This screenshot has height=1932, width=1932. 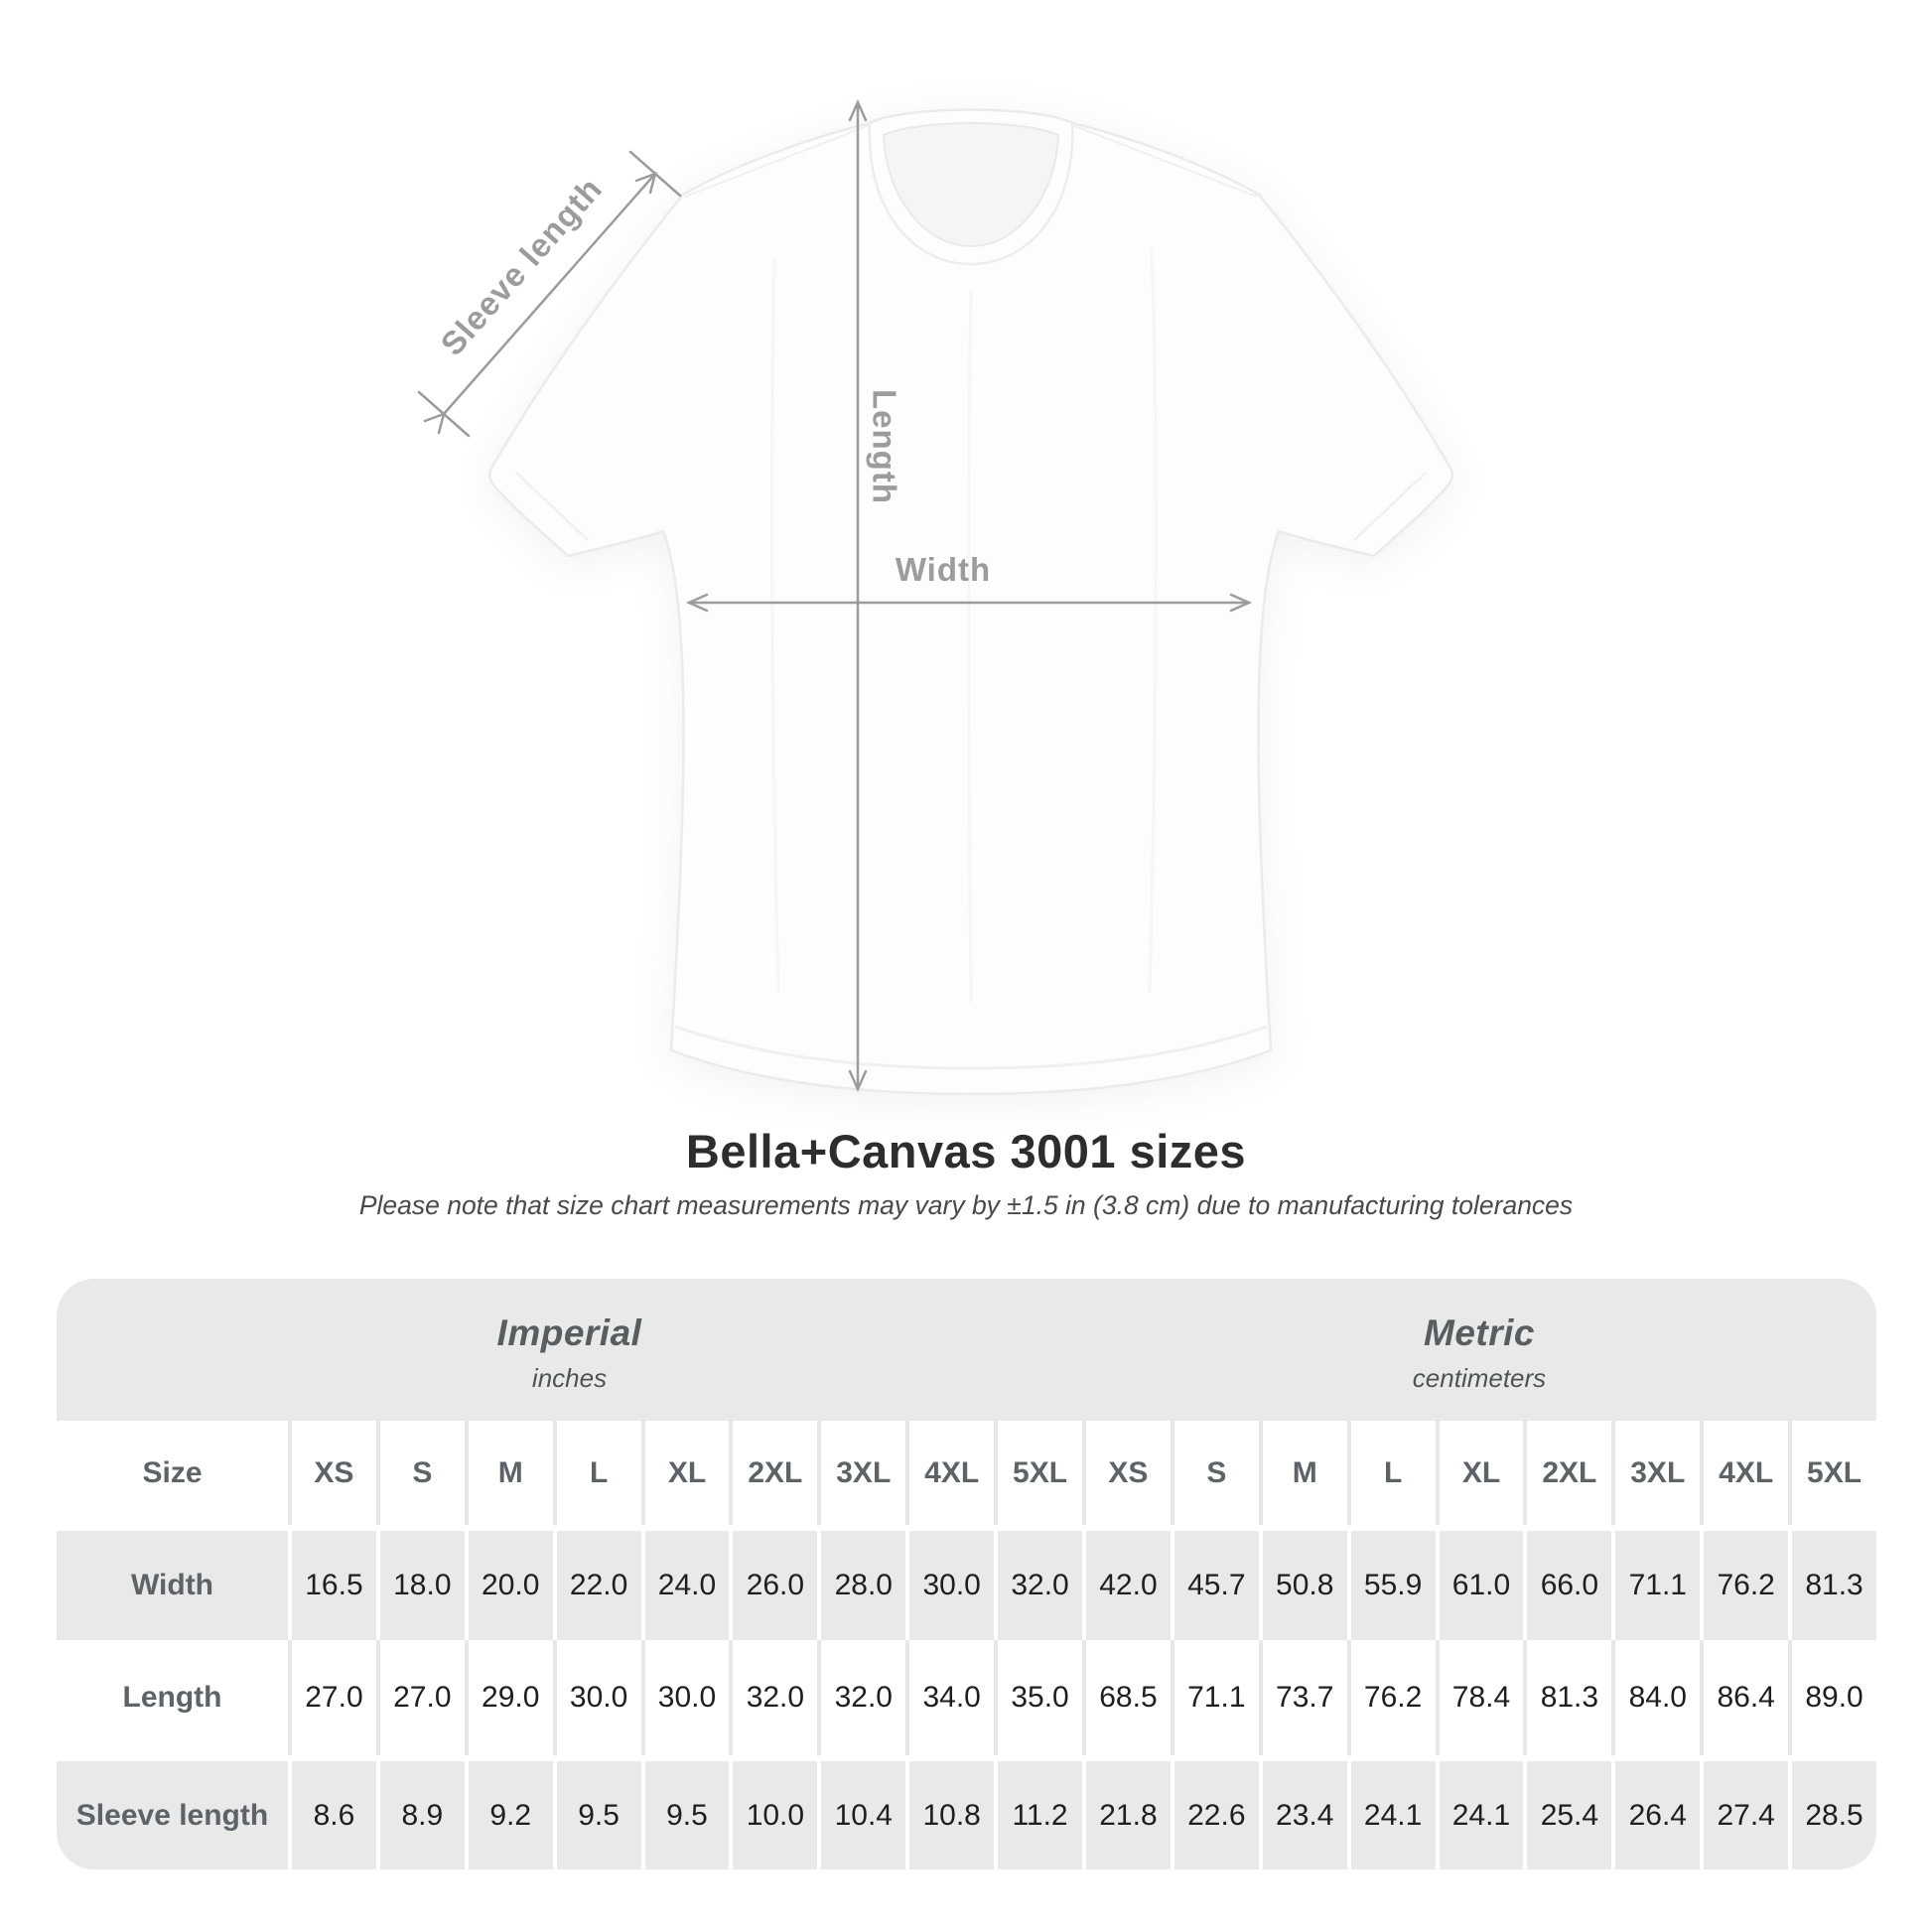 I want to click on imperial-section-header: Imperial inches, so click(x=569, y=1350).